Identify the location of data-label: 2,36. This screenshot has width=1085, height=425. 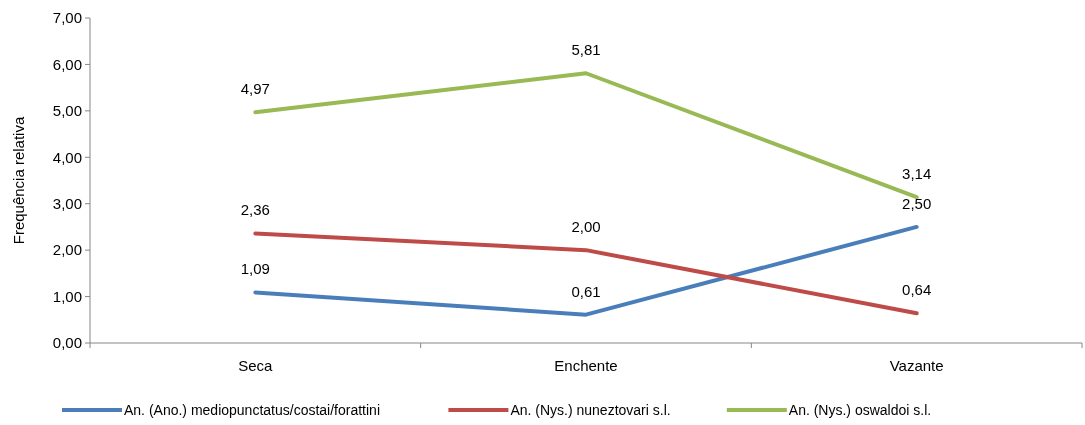
(255, 210).